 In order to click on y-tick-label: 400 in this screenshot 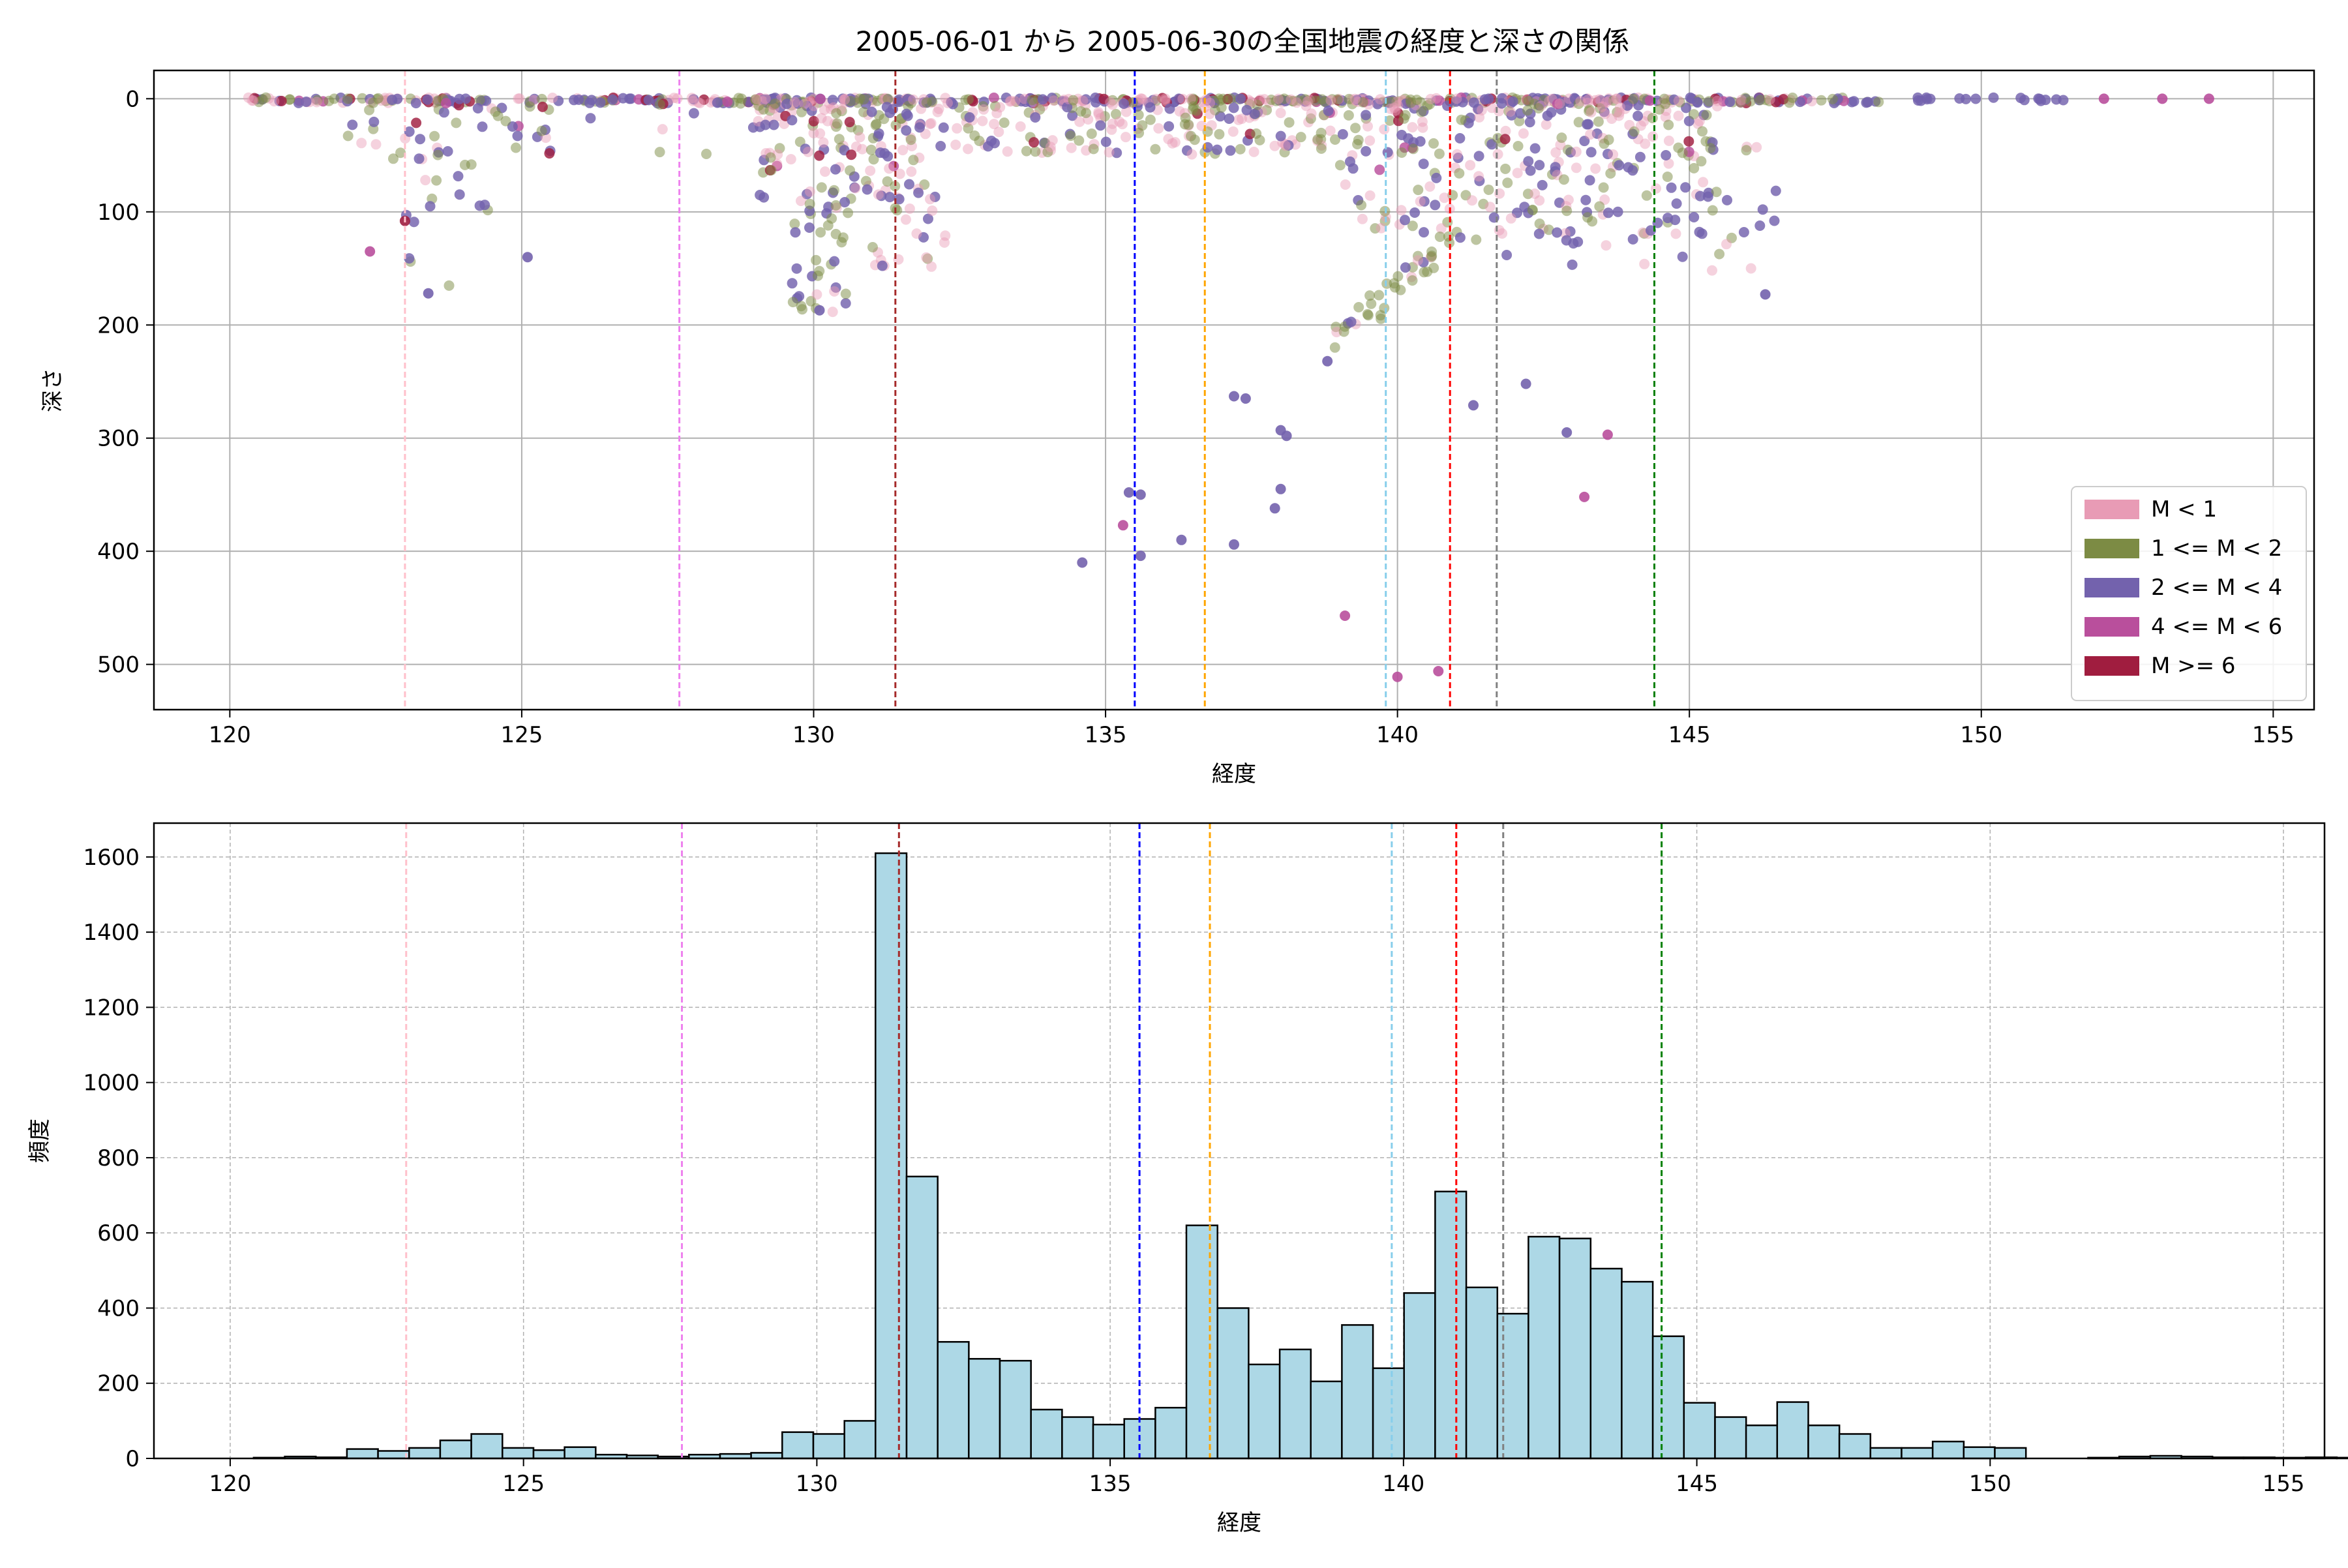, I will do `click(119, 1308)`.